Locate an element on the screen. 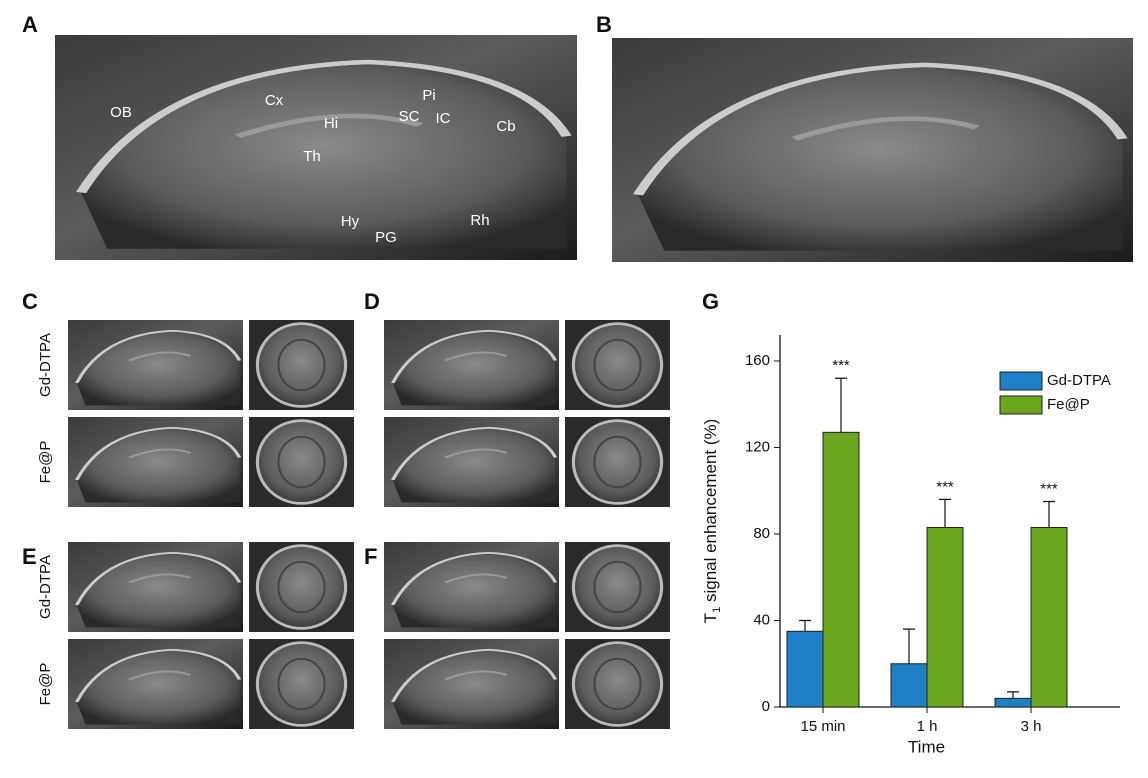 The image size is (1148, 778). x-tick-label: 1 h is located at coordinates (927, 726).